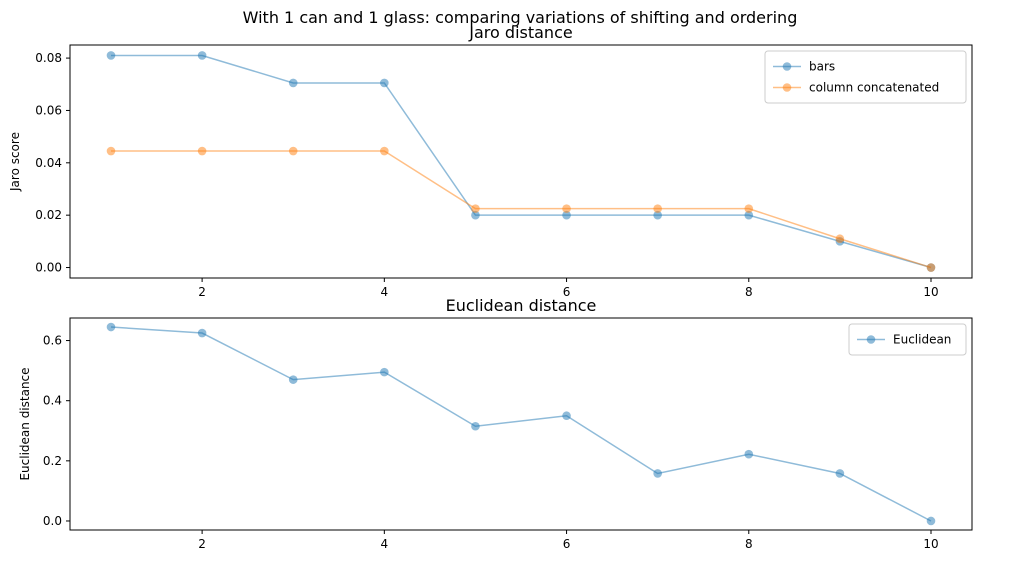 The height and width of the screenshot is (569, 1010). I want to click on jaro-legend-label: bars, so click(822, 67).